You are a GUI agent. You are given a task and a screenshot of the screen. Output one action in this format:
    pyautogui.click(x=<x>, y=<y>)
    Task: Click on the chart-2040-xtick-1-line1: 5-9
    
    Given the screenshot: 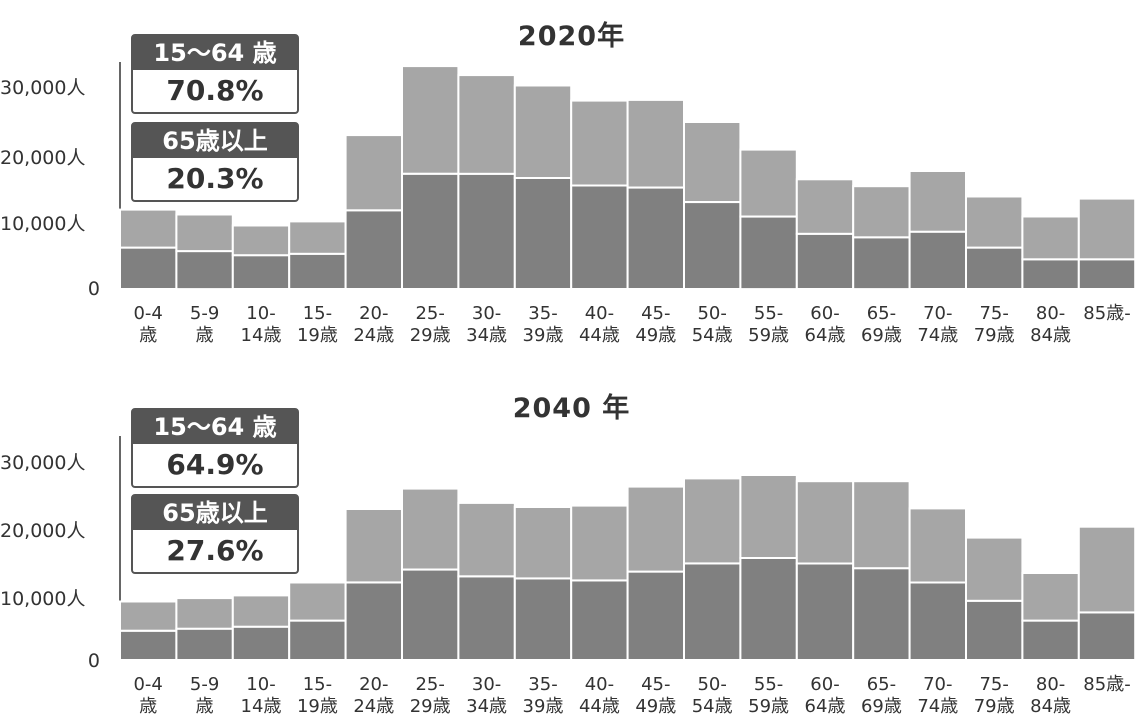 What is the action you would take?
    pyautogui.click(x=204, y=684)
    